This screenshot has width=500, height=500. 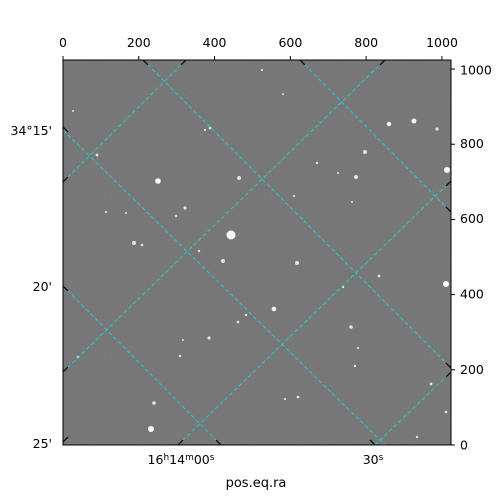 What do you see at coordinates (472, 218) in the screenshot?
I see `right-tick-label: 600` at bounding box center [472, 218].